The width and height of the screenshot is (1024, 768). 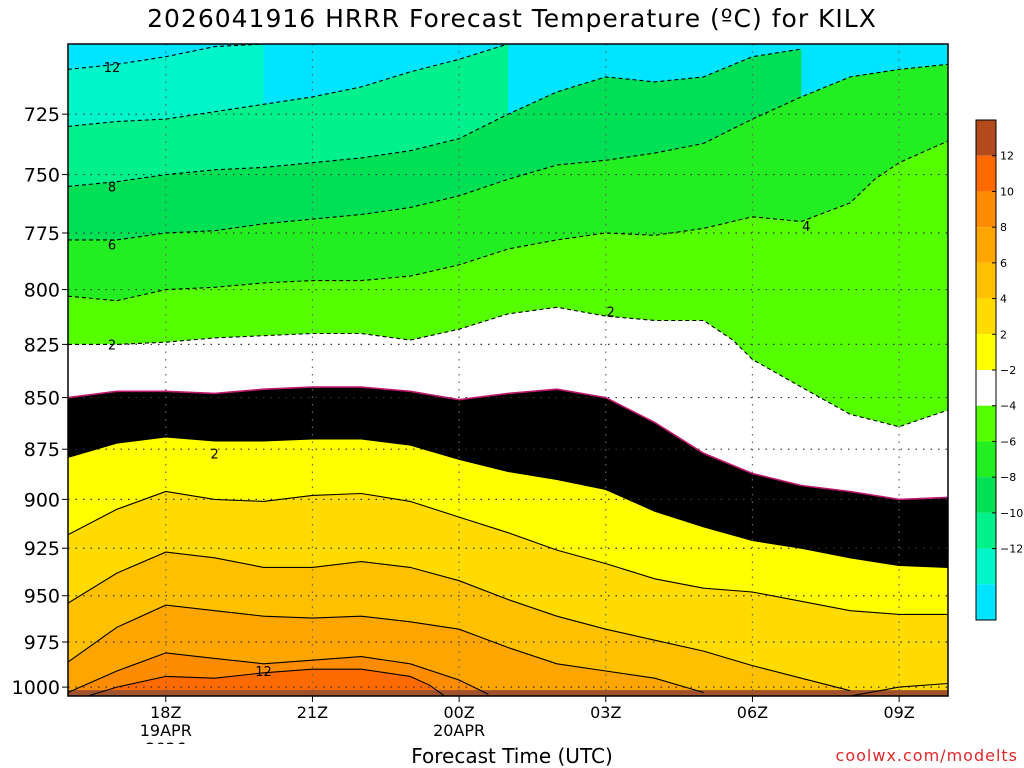 What do you see at coordinates (512, 756) in the screenshot?
I see `x-axis-label: Forecast Time (UTC)` at bounding box center [512, 756].